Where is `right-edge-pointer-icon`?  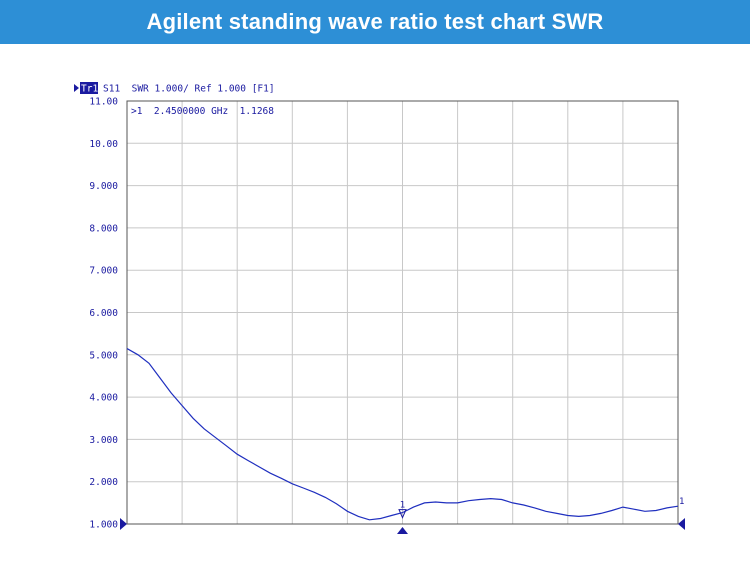
right-edge-pointer-icon is located at coordinates (681, 524).